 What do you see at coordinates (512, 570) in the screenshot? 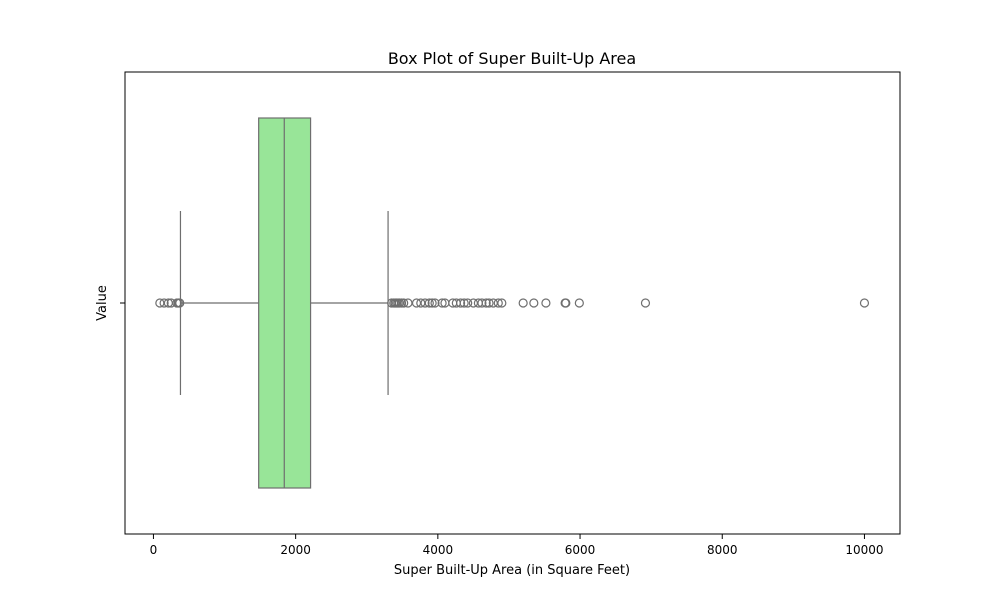
I see `x-axis-label: Super Built-Up Area (in Square Feet)` at bounding box center [512, 570].